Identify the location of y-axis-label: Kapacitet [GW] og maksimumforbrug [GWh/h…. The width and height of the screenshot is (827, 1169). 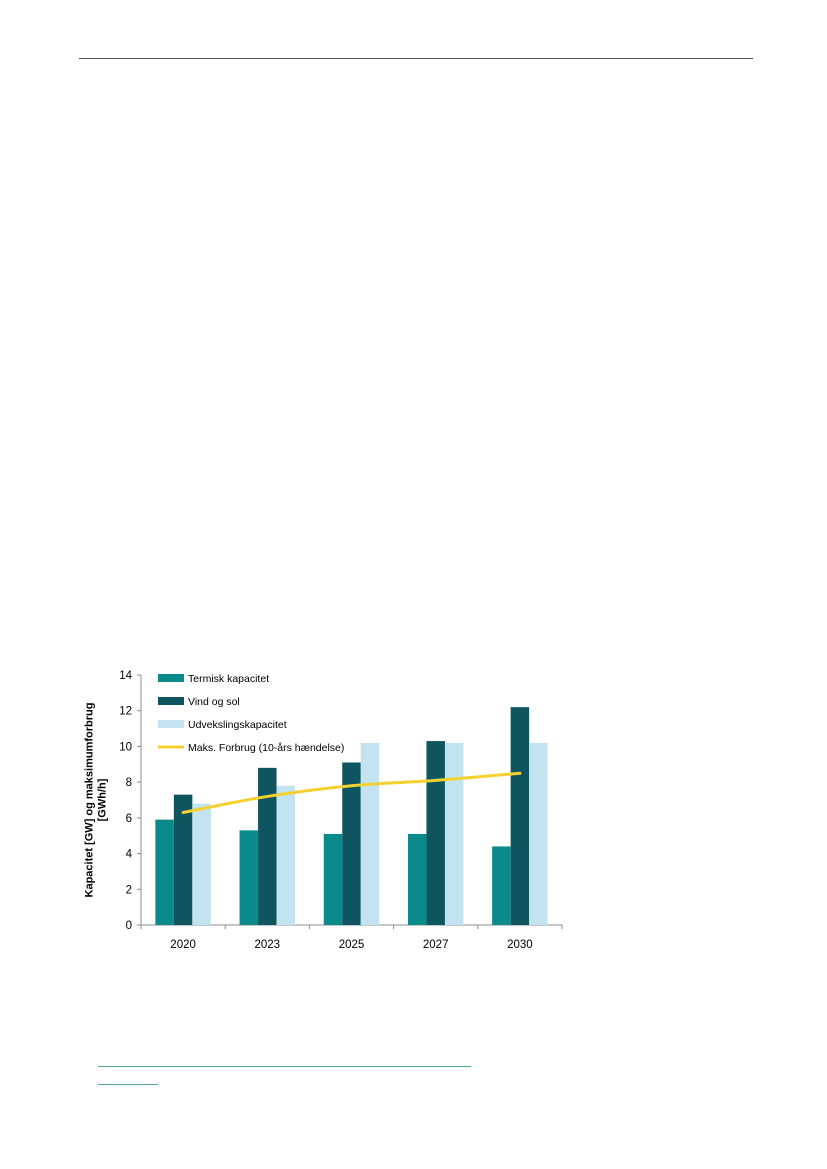
(96, 800).